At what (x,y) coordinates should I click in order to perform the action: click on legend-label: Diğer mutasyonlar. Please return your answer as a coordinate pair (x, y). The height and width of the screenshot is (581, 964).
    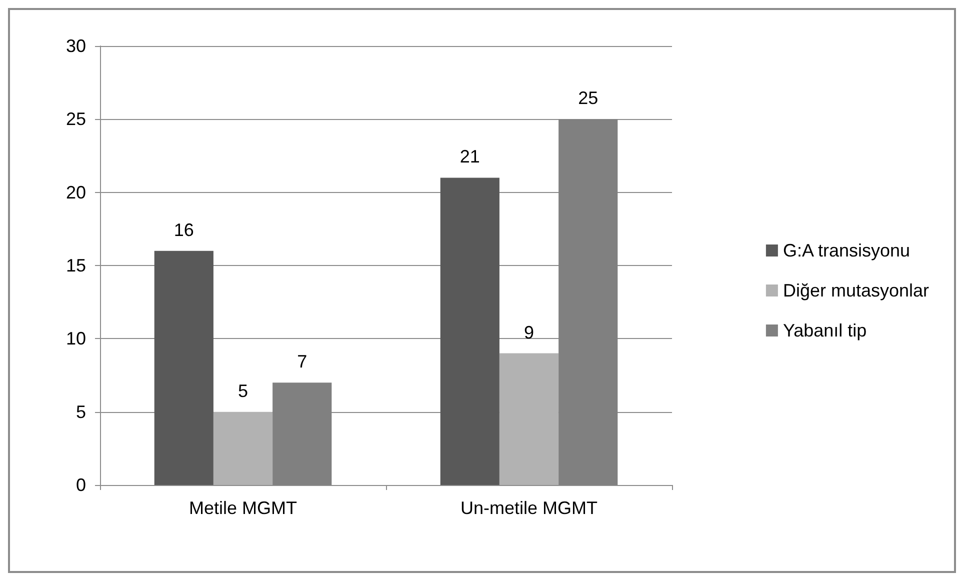
    Looking at the image, I should click on (856, 290).